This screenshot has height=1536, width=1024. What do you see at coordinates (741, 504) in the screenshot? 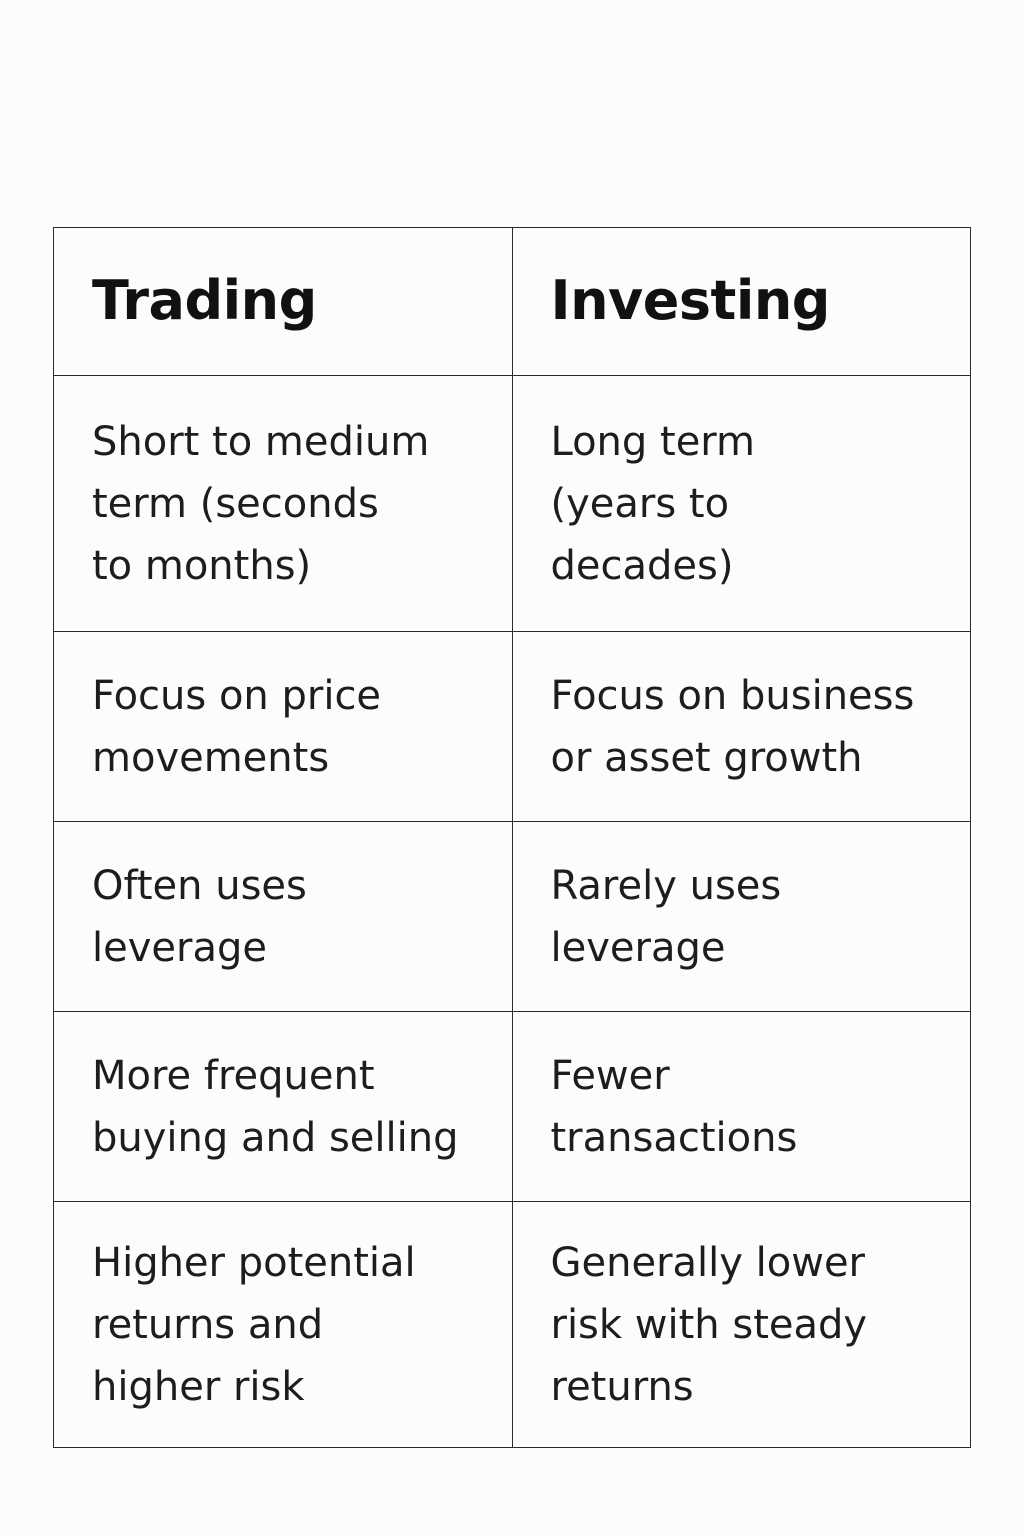
I see `investing-time-horizon-cell: Long term (years to decades)` at bounding box center [741, 504].